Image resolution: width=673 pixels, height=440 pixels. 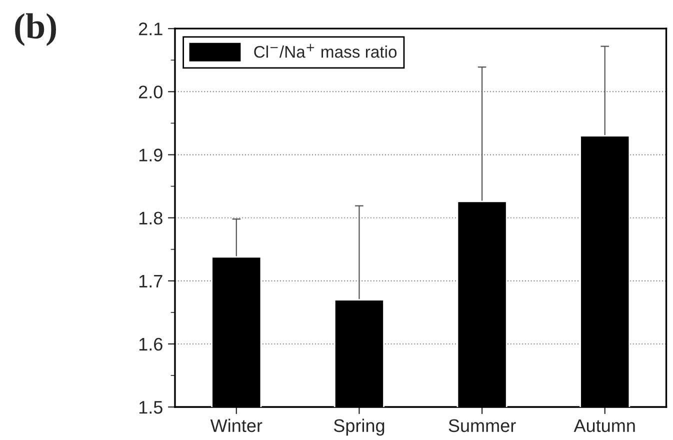 I want to click on x-tick-label: Winter, so click(x=236, y=425).